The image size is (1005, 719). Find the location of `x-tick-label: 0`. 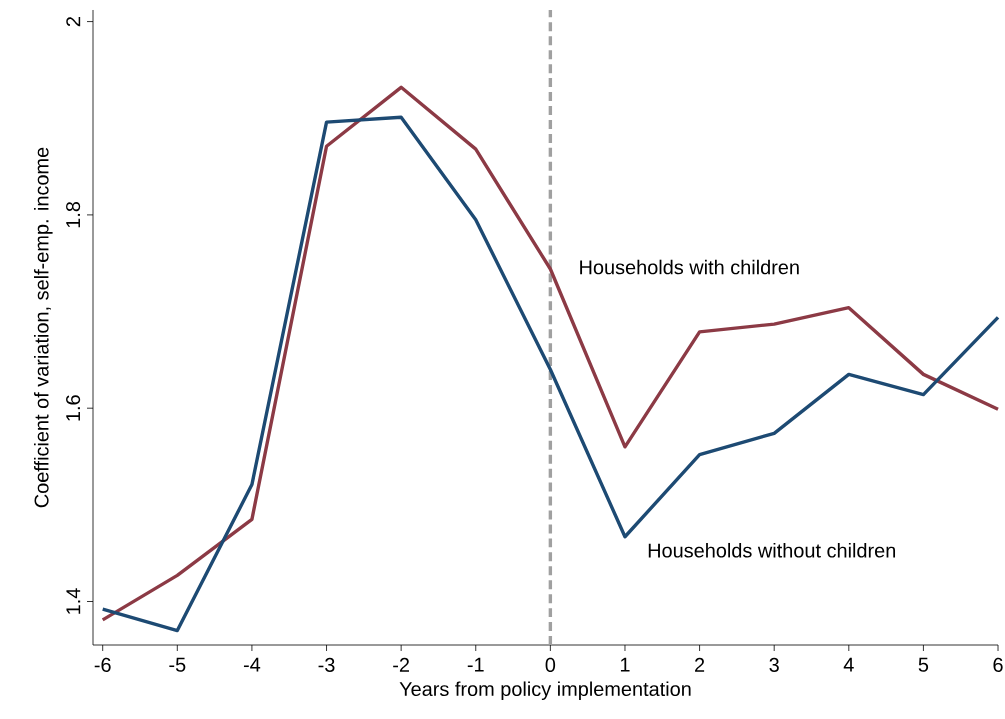

x-tick-label: 0 is located at coordinates (550, 664).